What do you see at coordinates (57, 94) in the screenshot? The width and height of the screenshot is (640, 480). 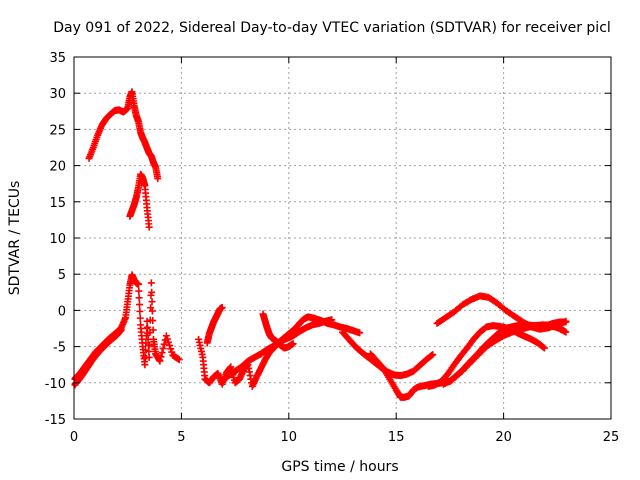 I see `y-tick-label: 30` at bounding box center [57, 94].